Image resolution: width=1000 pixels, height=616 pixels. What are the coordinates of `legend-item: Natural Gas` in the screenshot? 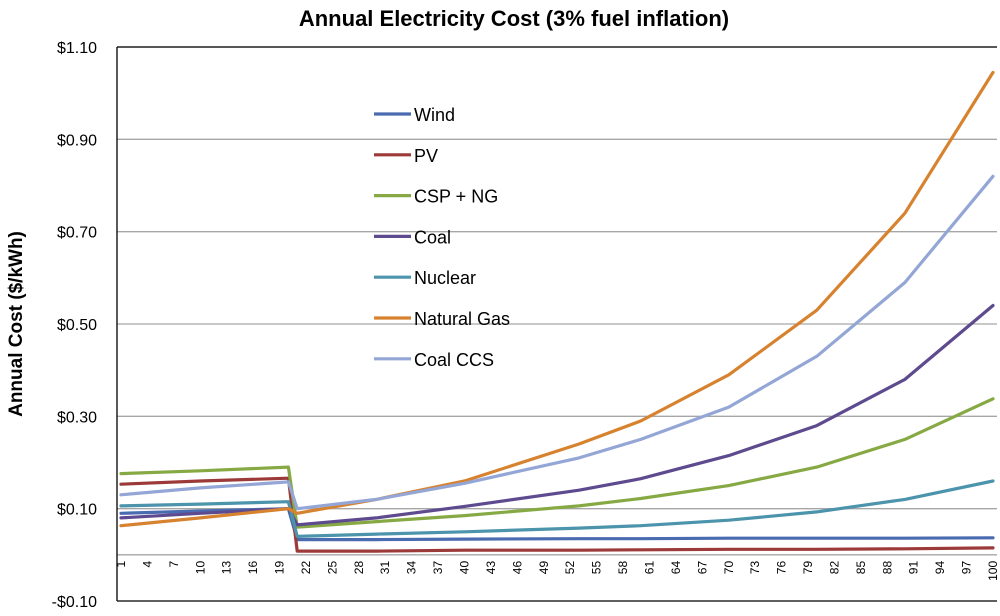 It's located at (442, 319).